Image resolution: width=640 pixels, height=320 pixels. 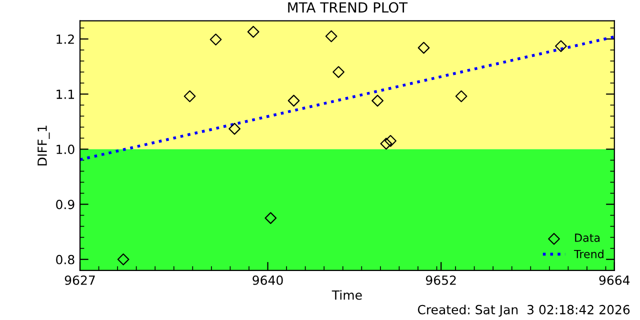 What do you see at coordinates (587, 238) in the screenshot?
I see `legend-label: Data` at bounding box center [587, 238].